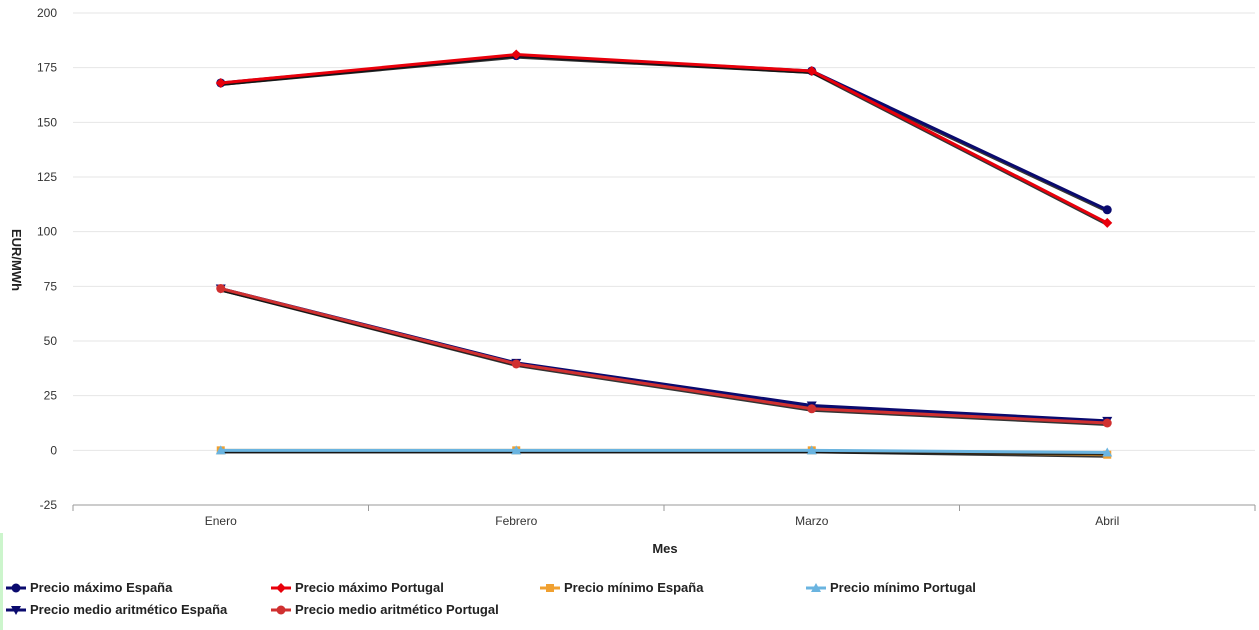 This screenshot has width=1259, height=630. I want to click on x-tick-label: Febrero, so click(516, 521).